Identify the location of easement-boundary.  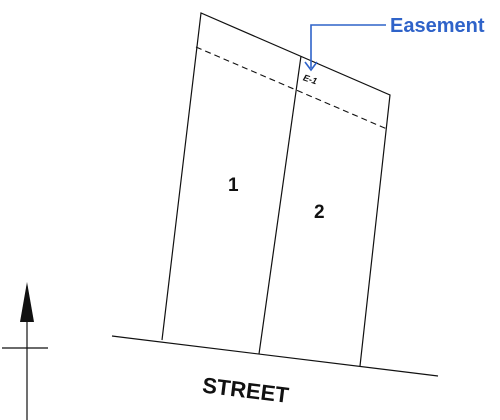
(291, 88).